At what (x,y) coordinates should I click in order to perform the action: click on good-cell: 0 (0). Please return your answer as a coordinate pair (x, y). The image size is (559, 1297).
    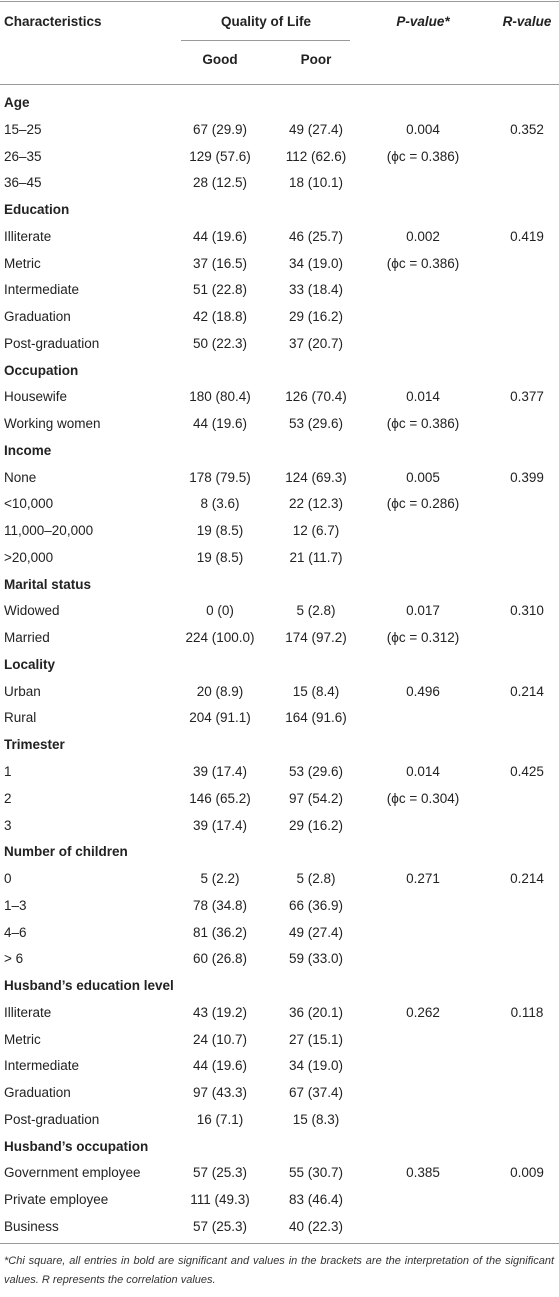
    Looking at the image, I should click on (220, 611).